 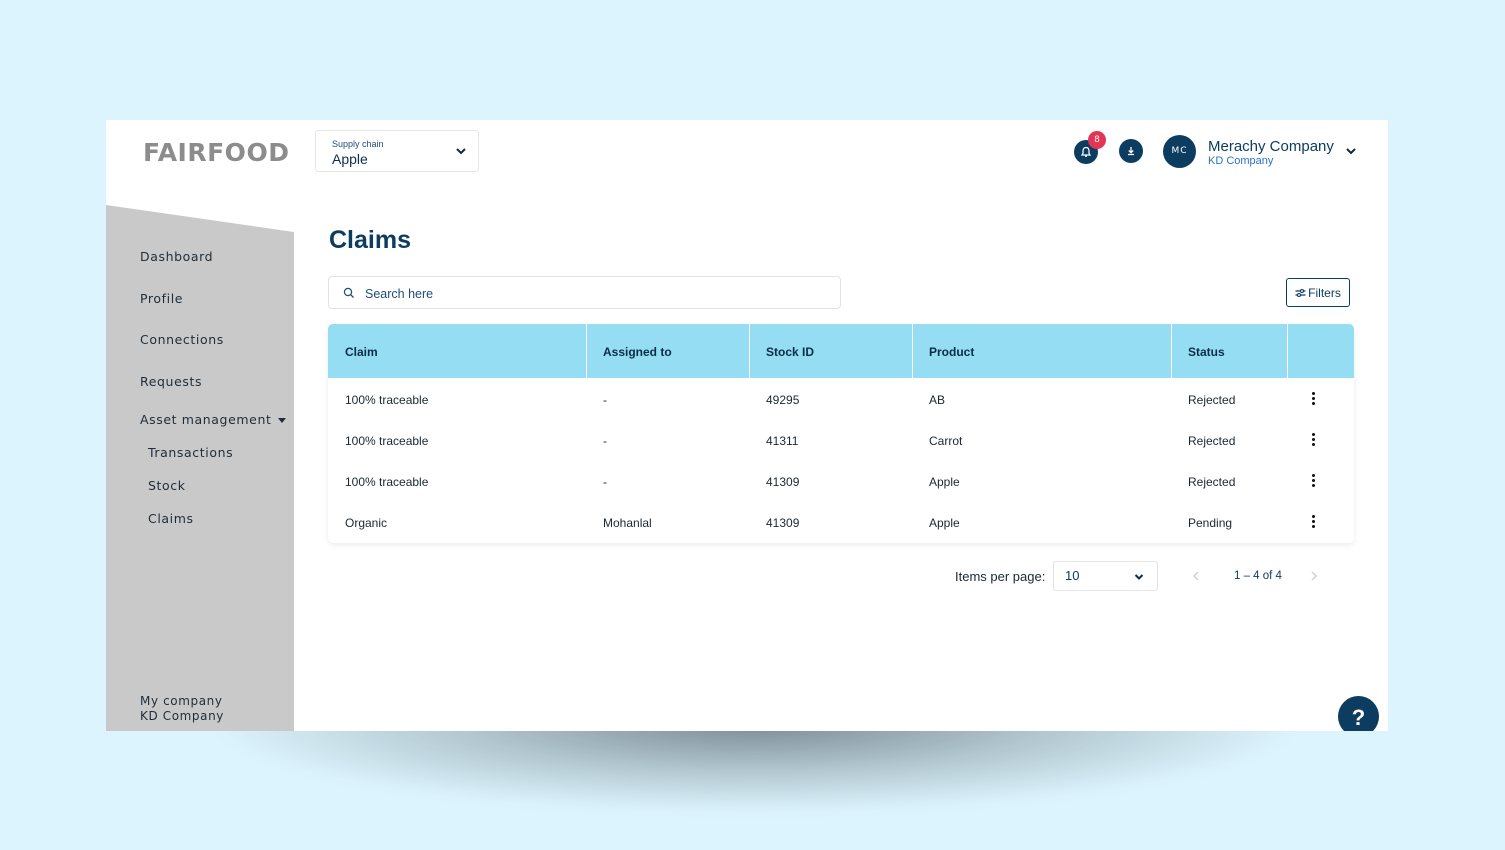 What do you see at coordinates (1314, 576) in the screenshot?
I see `chevron-right-icon` at bounding box center [1314, 576].